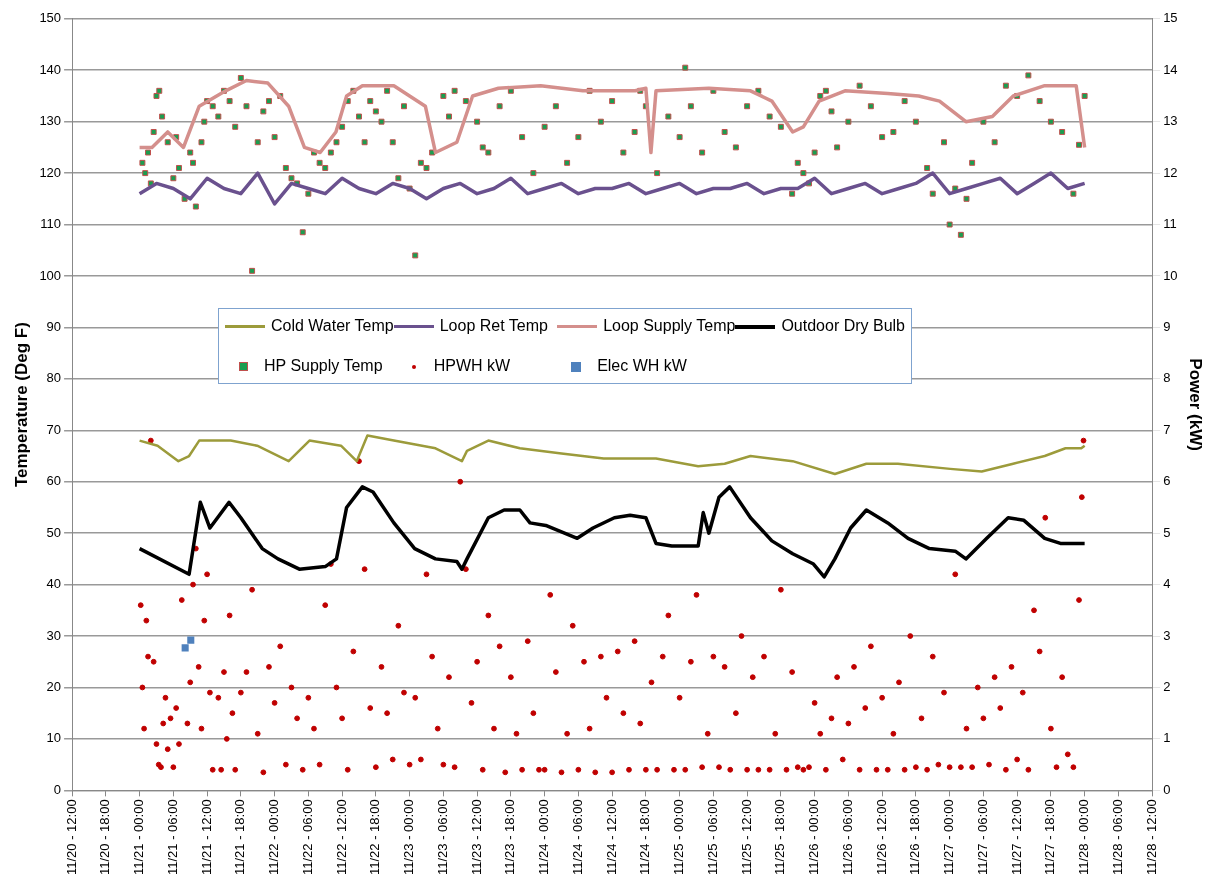 This screenshot has height=884, width=1225. Describe the element at coordinates (915, 837) in the screenshot. I see `x-tick-label: 11/26 - 18:00` at that location.